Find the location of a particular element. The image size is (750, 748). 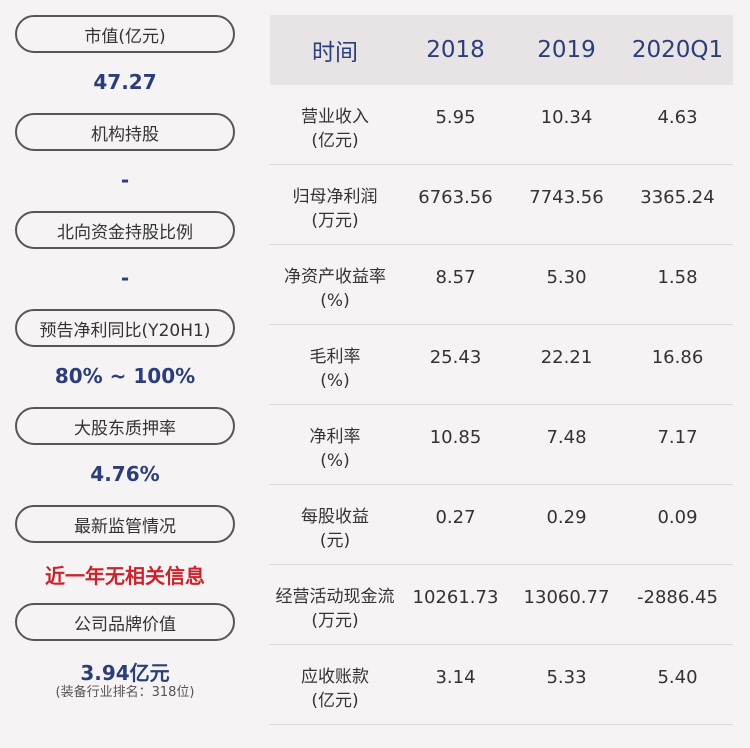

table-cell: 10.85 is located at coordinates (455, 437).